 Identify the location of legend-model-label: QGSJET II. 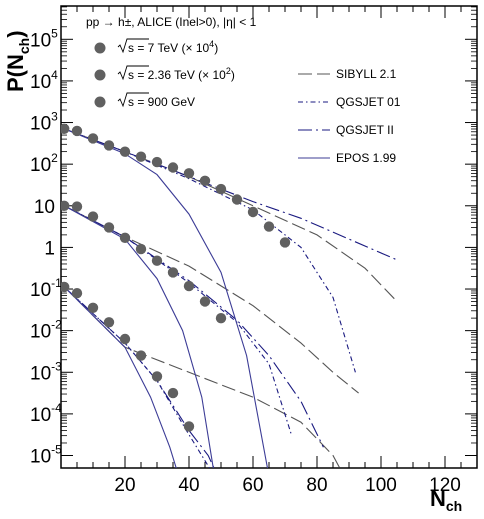
(365, 130).